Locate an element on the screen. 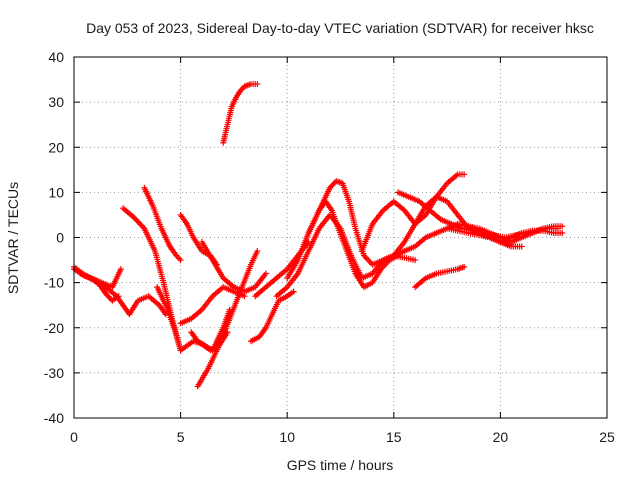 Image resolution: width=640 pixels, height=480 pixels. series-arc-d is located at coordinates (152, 279).